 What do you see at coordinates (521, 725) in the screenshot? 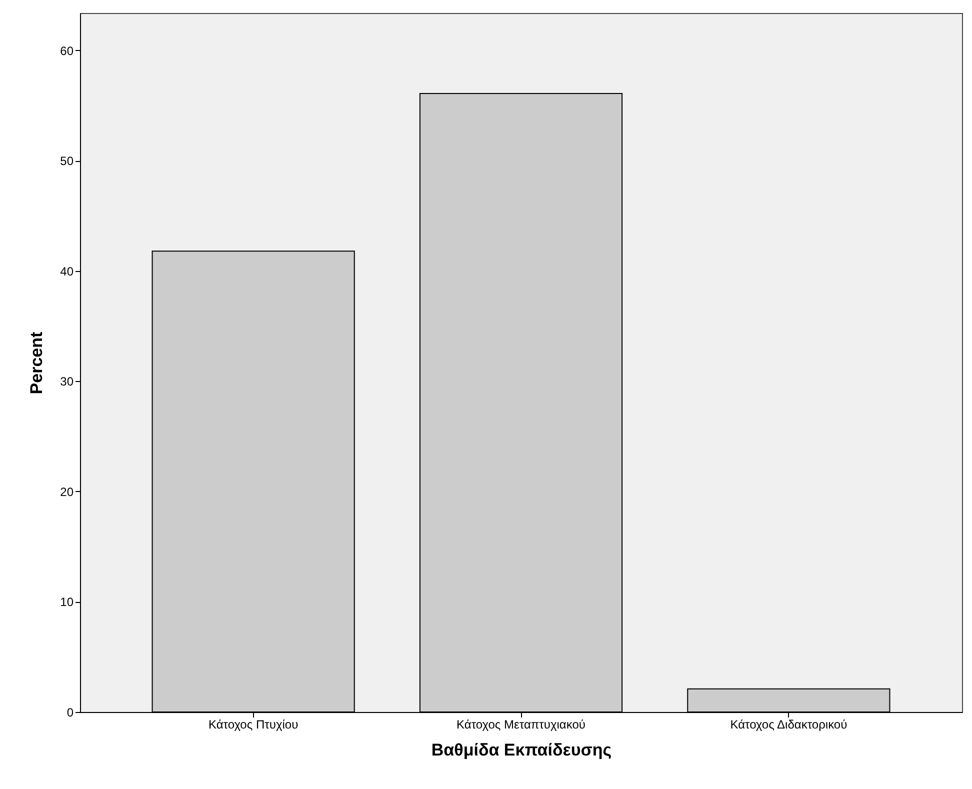
I see `x-tick-label: Κάτοχος Μεταπτυχιακού` at bounding box center [521, 725].